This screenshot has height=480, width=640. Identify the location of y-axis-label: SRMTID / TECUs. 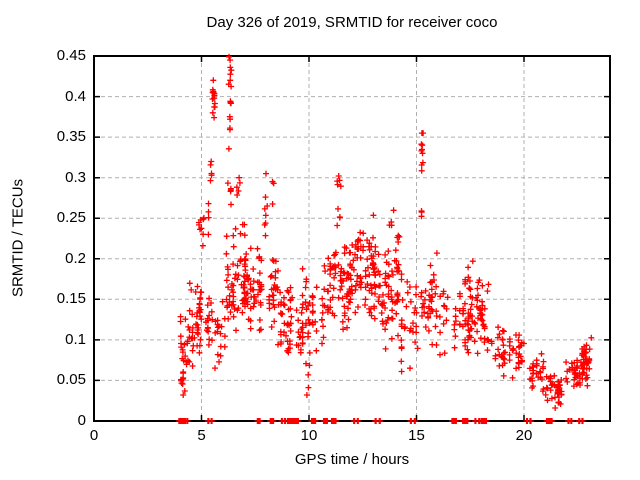
(18, 238).